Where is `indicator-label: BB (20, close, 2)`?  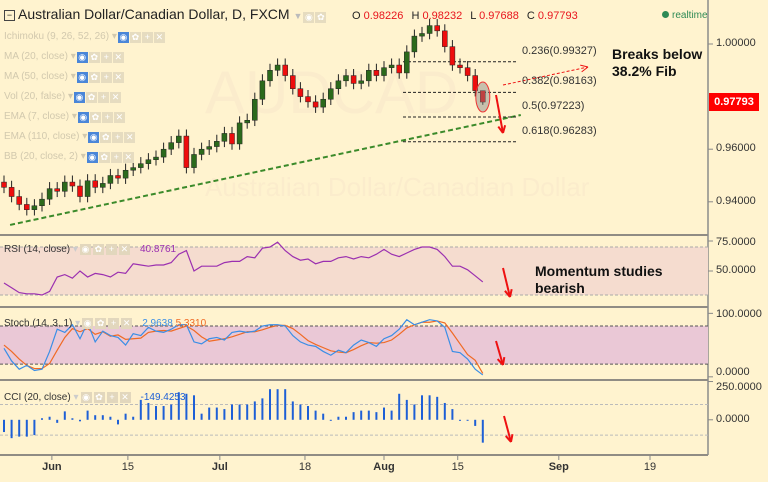
indicator-label: BB (20, close, 2) is located at coordinates (41, 156).